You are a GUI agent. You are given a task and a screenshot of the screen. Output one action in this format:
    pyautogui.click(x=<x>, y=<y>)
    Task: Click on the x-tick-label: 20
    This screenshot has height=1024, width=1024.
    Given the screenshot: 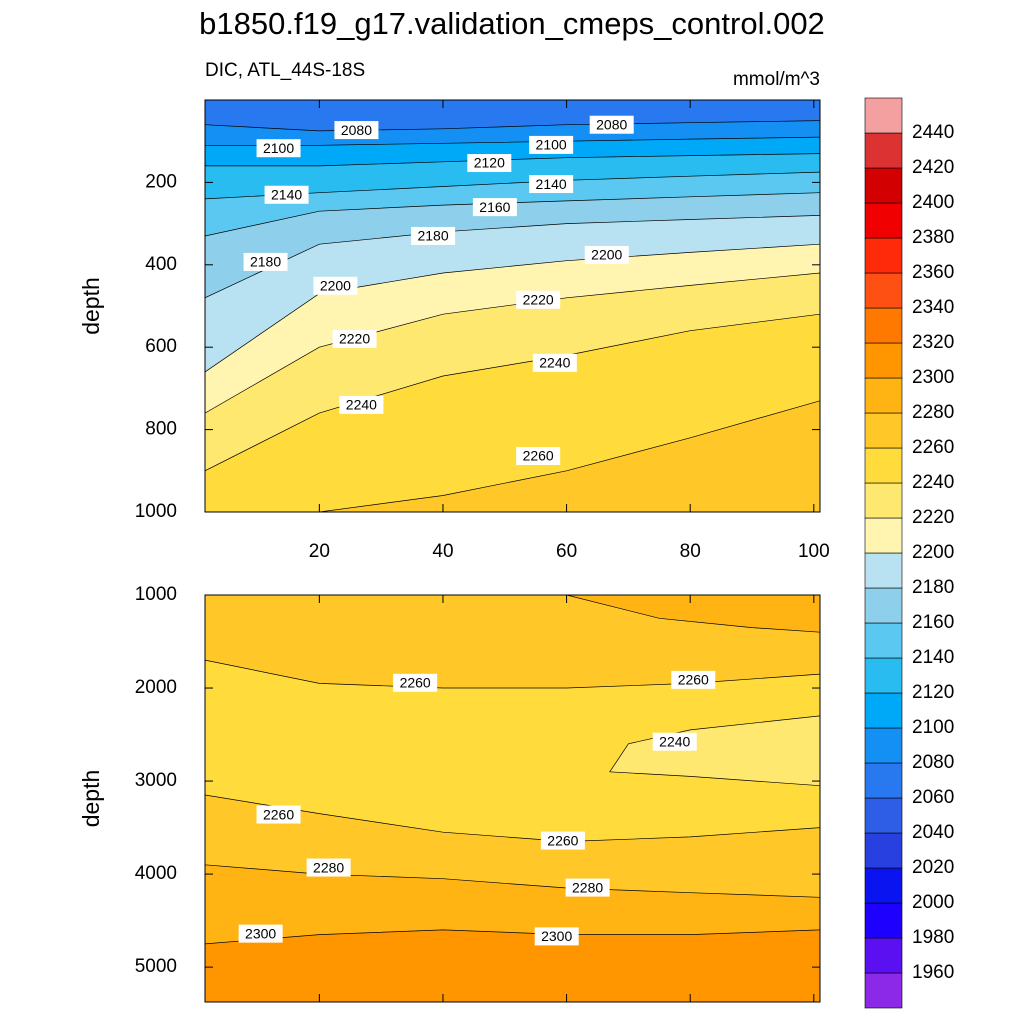 What is the action you would take?
    pyautogui.click(x=319, y=551)
    